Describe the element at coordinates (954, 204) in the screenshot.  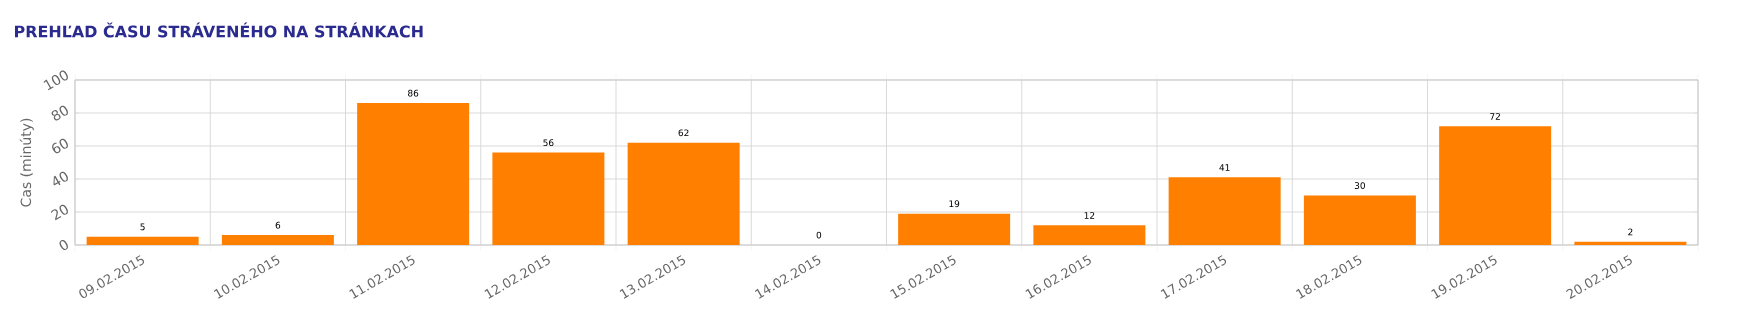
I see `data-label: 19` at that location.